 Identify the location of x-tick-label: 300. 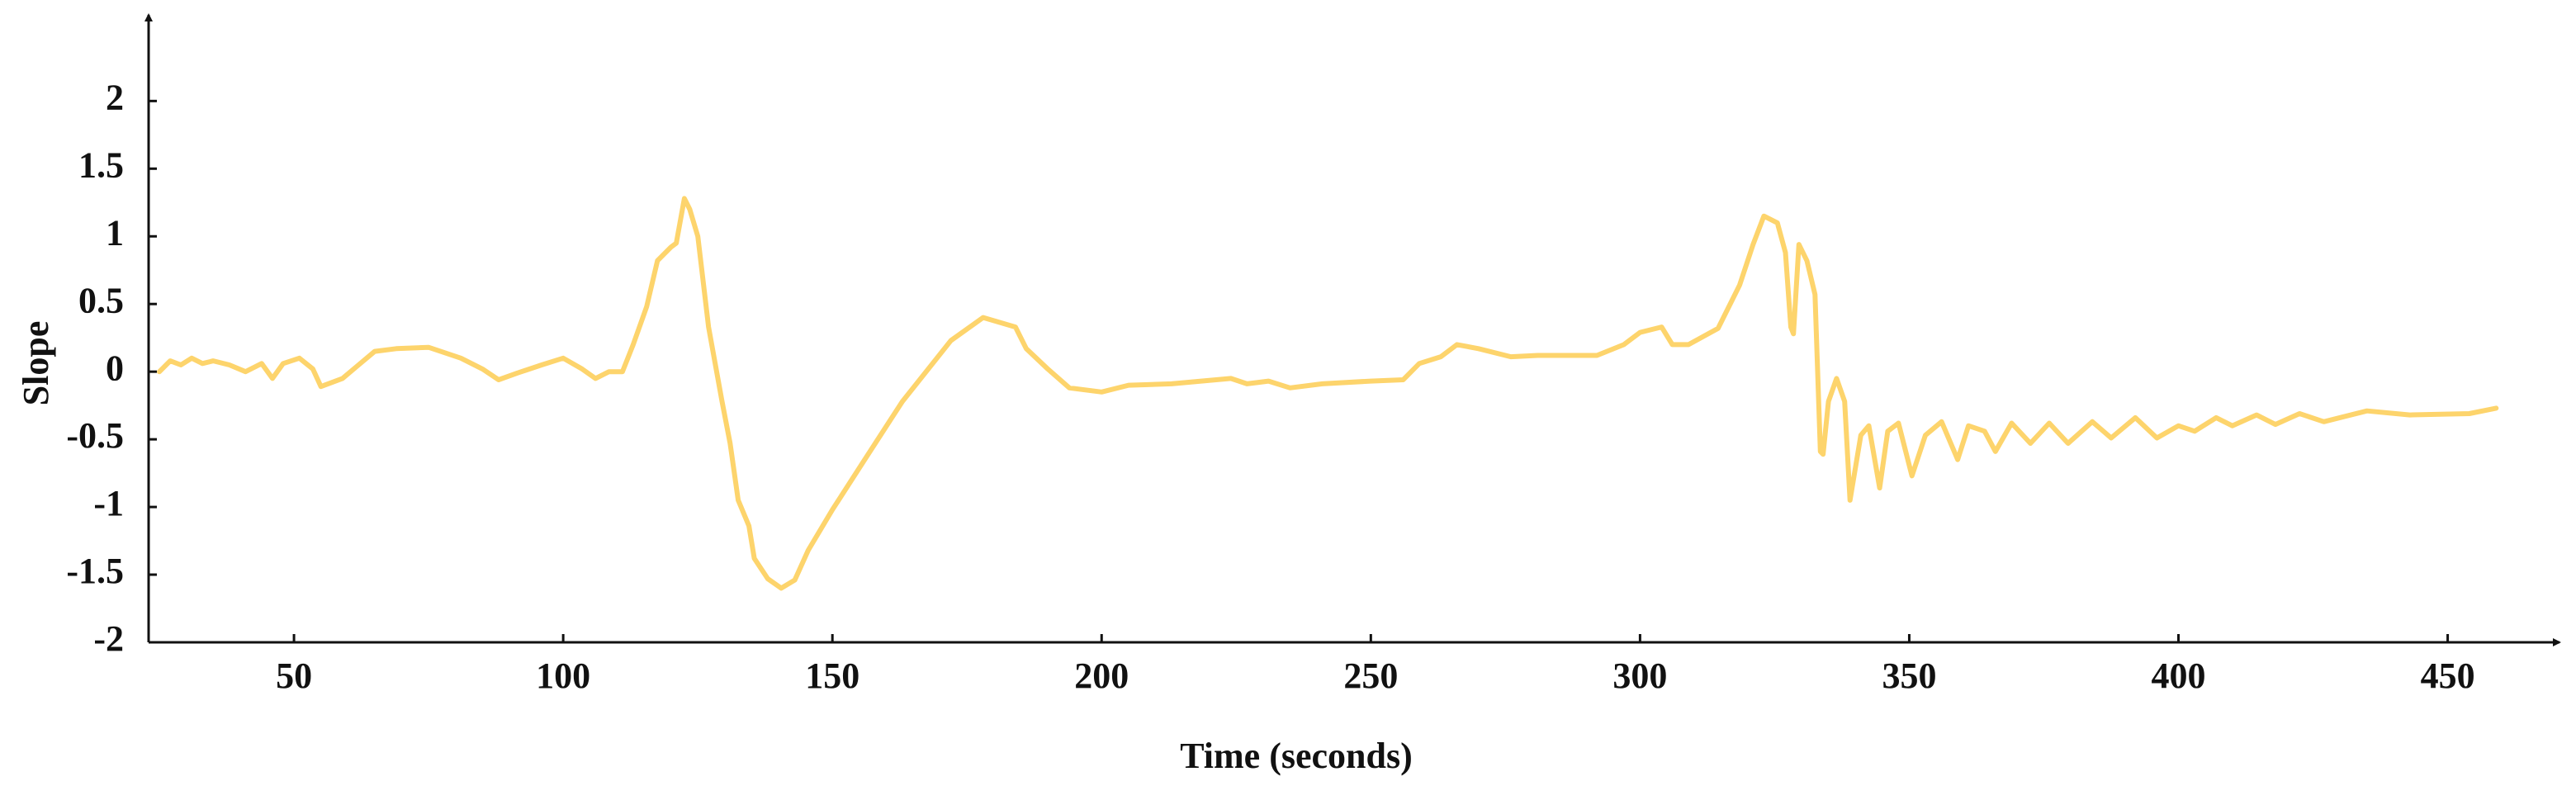
(1639, 676).